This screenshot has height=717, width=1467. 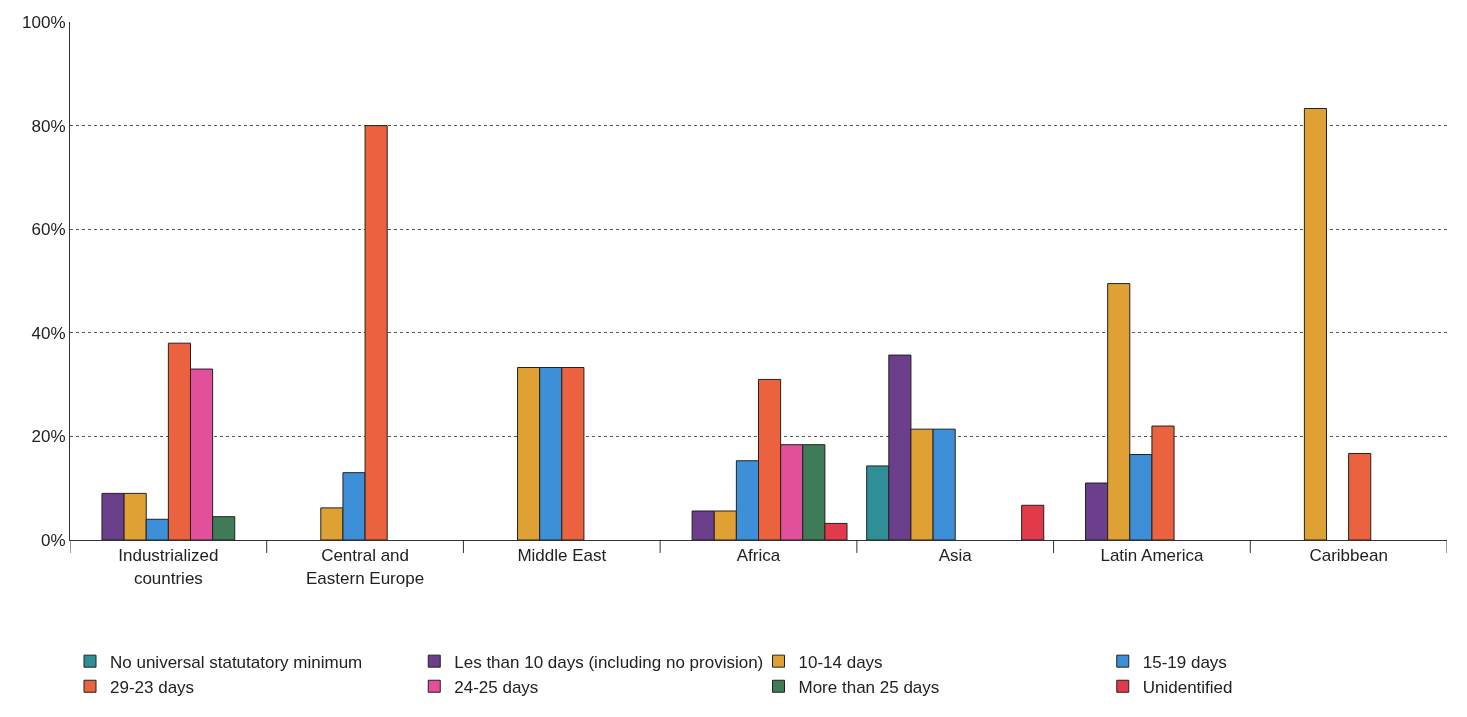 I want to click on legend-label: 15-19 days, so click(x=1184, y=662).